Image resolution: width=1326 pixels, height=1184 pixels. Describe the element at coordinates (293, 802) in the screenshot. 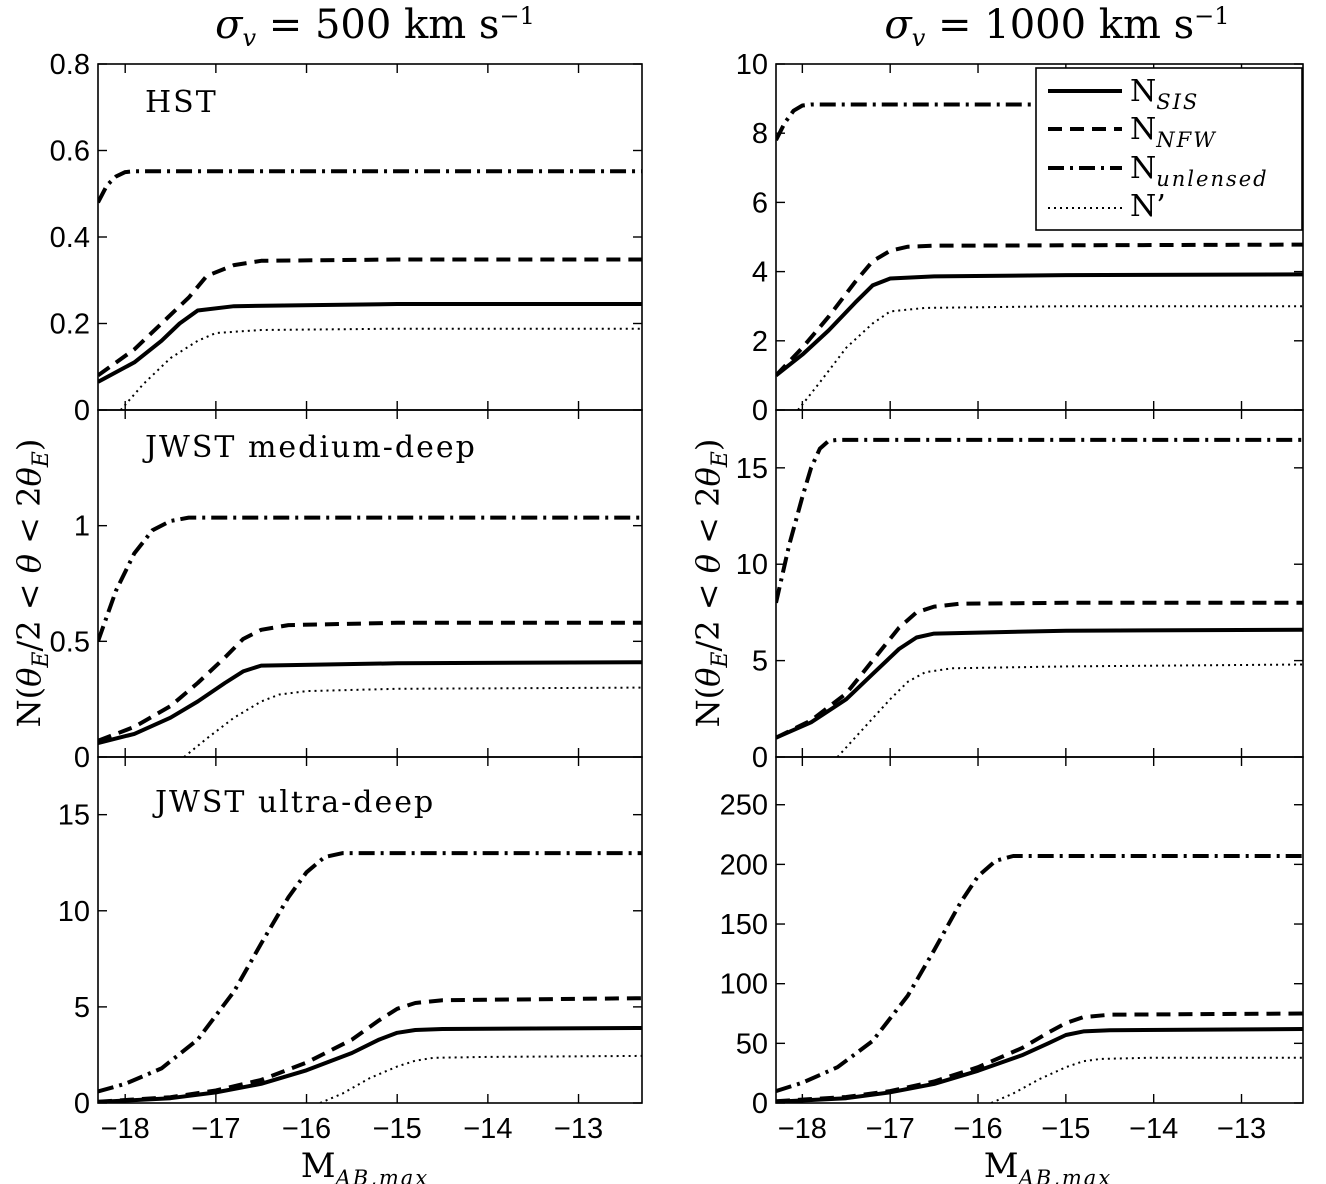

I see `panel-label: JWST ultra-deep` at that location.